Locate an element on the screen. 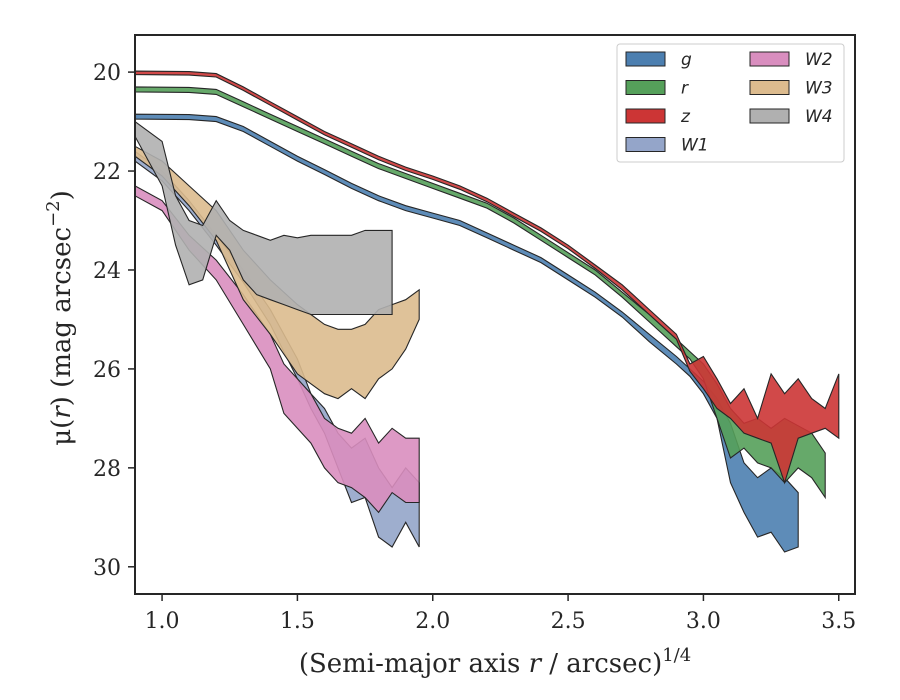 Image resolution: width=900 pixels, height=700 pixels. y-label-sup: −2 is located at coordinates (53, 213).